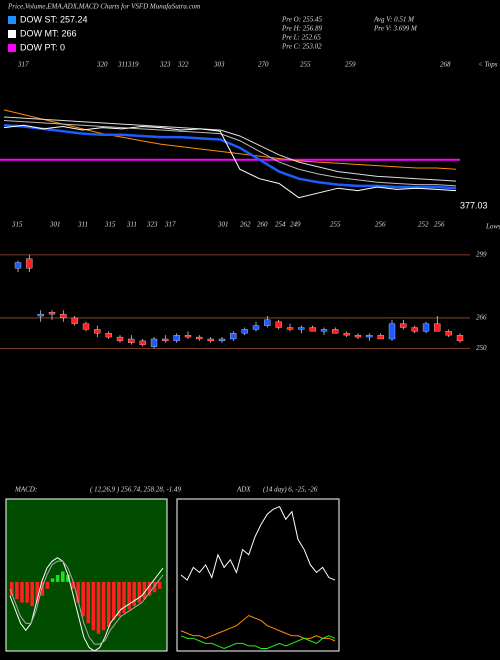  Describe the element at coordinates (25, 490) in the screenshot. I see `indicator-title: MACD:` at that location.